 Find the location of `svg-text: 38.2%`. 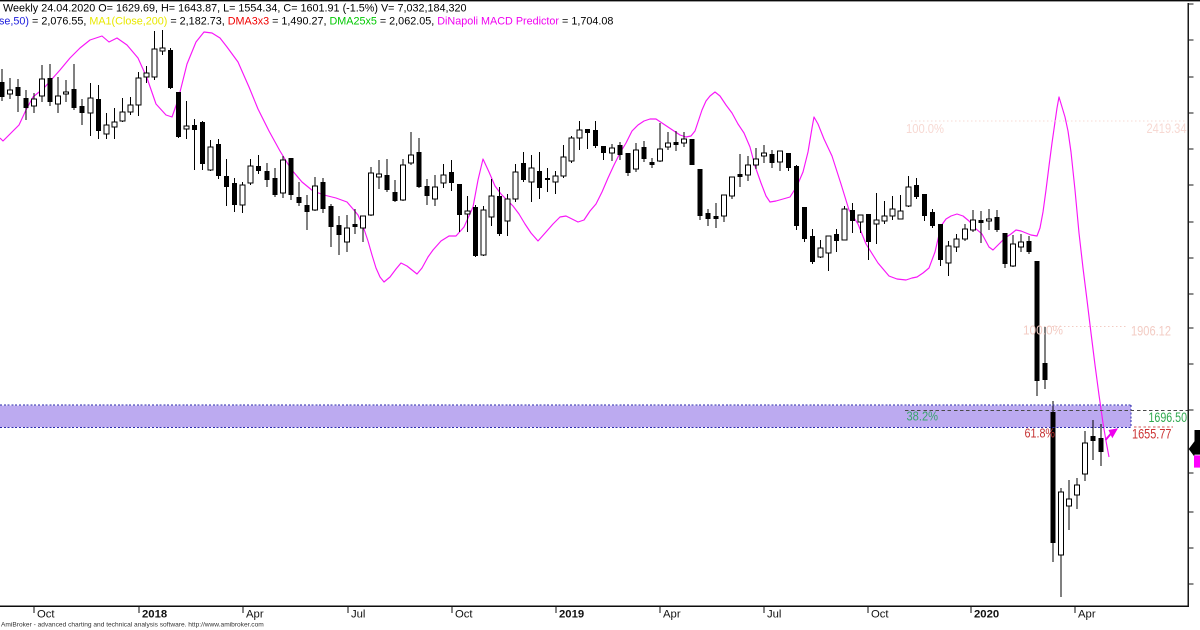

svg-text: 38.2% is located at coordinates (923, 417).